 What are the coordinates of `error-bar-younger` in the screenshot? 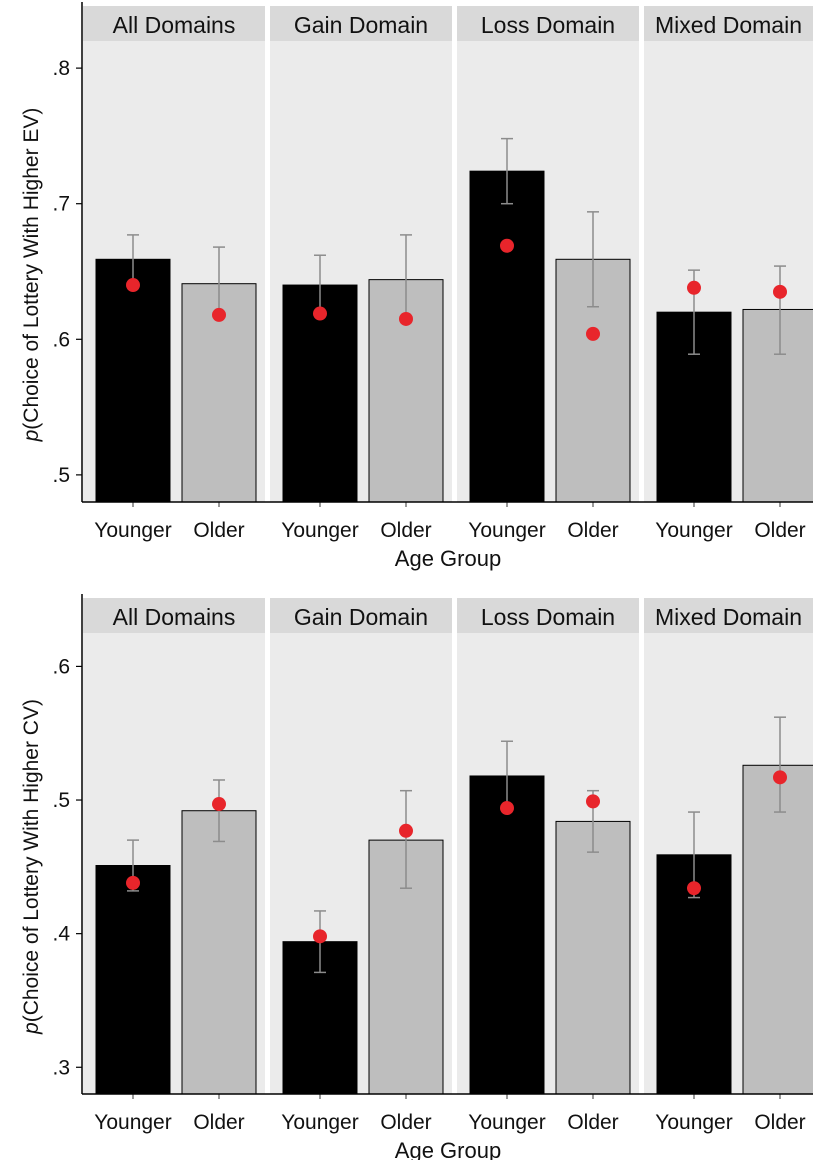 It's located at (507, 171).